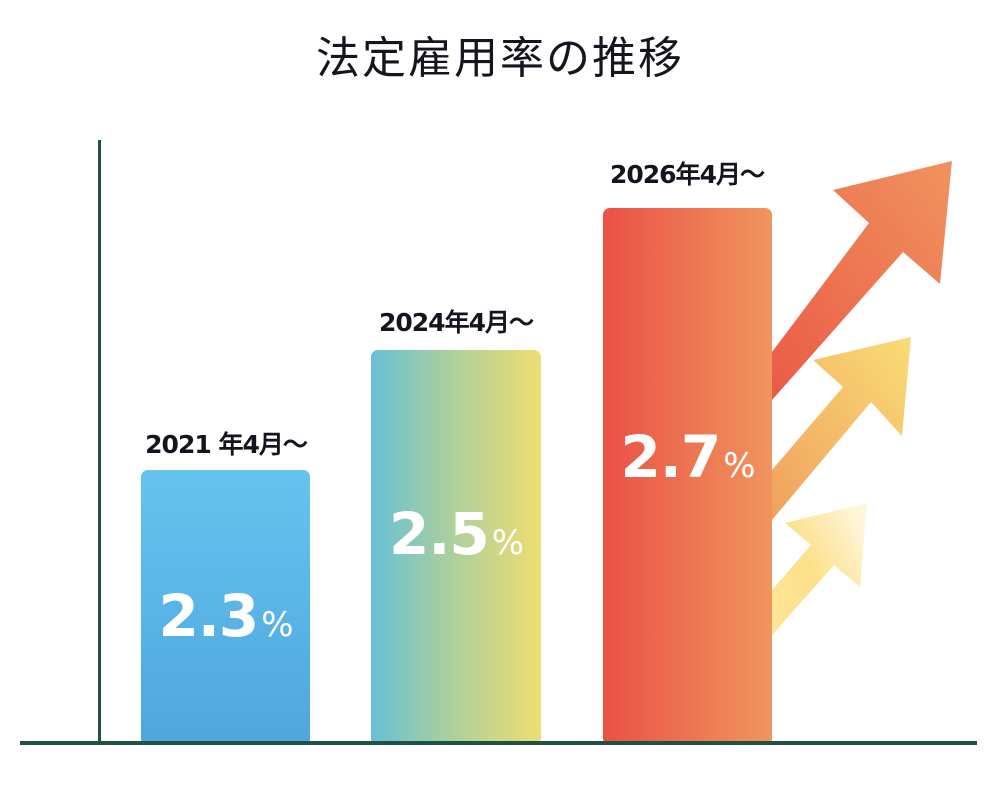 The image size is (1000, 800). Describe the element at coordinates (862, 280) in the screenshot. I see `arrow-red-icon` at that location.